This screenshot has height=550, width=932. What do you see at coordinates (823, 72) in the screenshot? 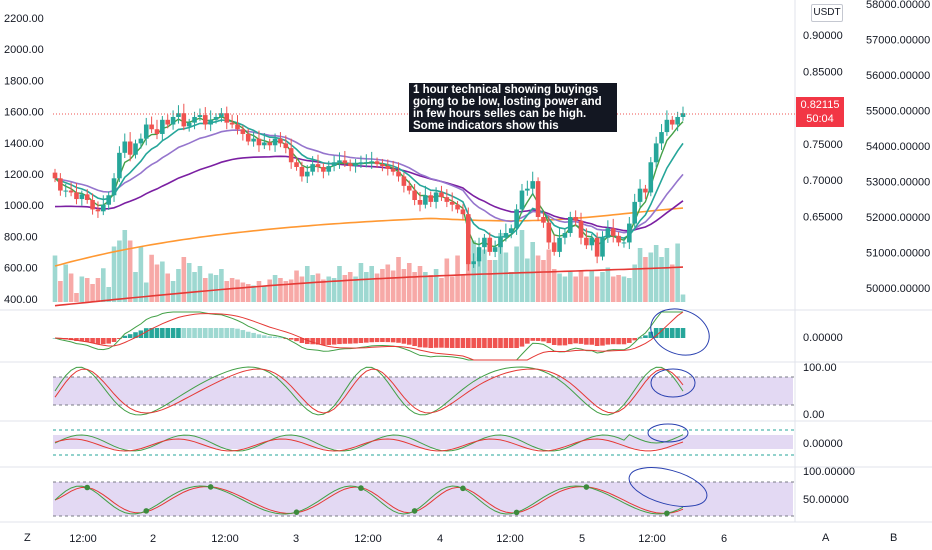
I see `price-axis-tick-label: 0.85000` at bounding box center [823, 72].